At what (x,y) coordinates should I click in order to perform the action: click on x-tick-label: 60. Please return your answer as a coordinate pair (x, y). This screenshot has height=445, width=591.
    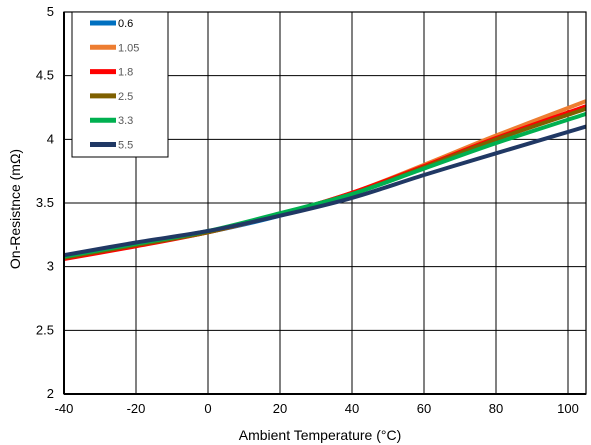
    Looking at the image, I should click on (424, 408).